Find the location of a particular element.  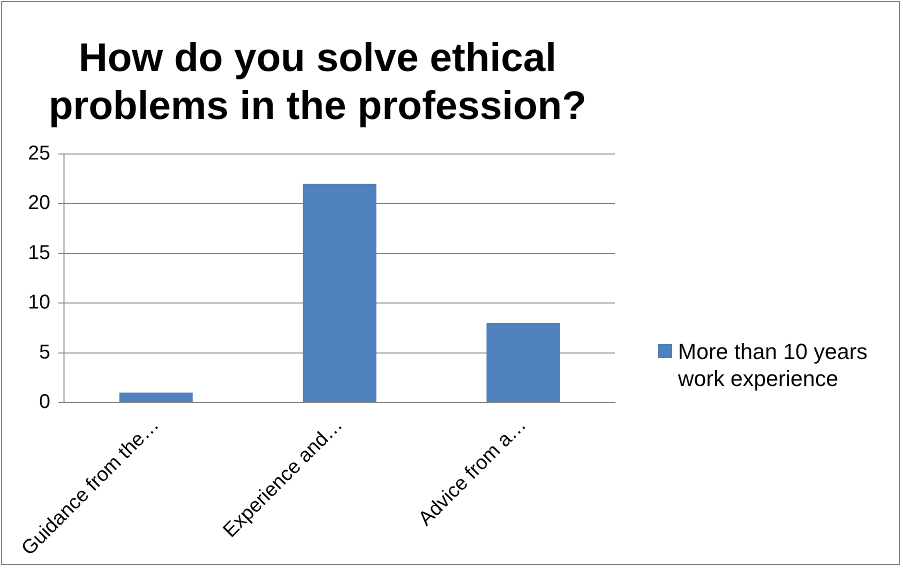

y-tick-label: 25 is located at coordinates (39, 153).